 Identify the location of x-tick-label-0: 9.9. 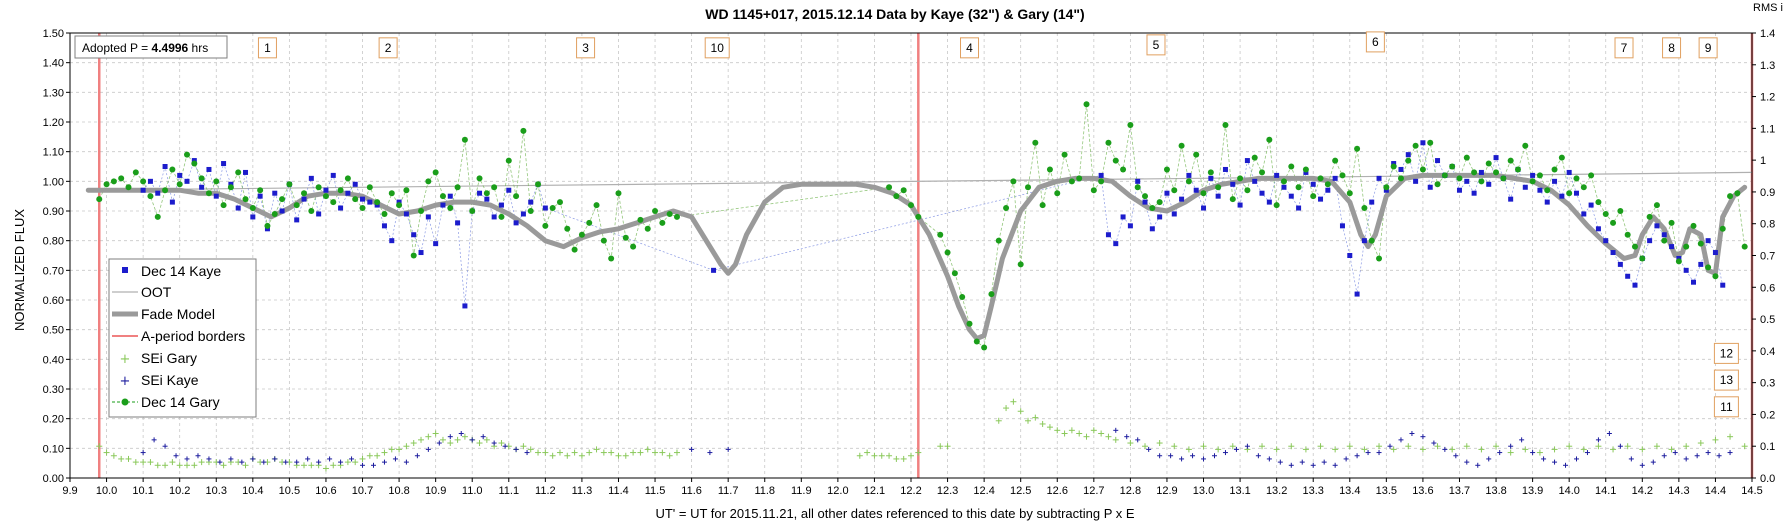
(69, 491).